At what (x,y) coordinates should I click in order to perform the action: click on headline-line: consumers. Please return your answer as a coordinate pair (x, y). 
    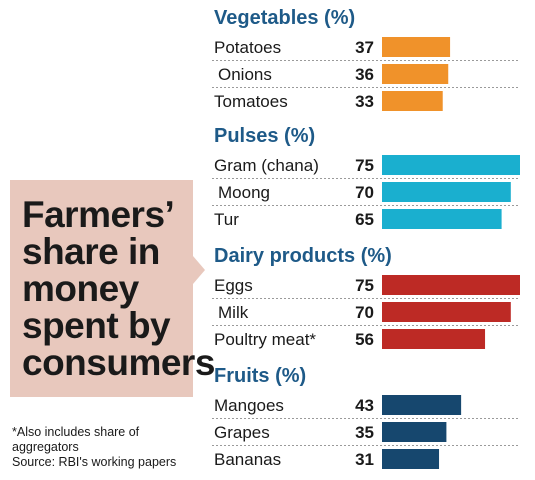
    Looking at the image, I should click on (118, 362).